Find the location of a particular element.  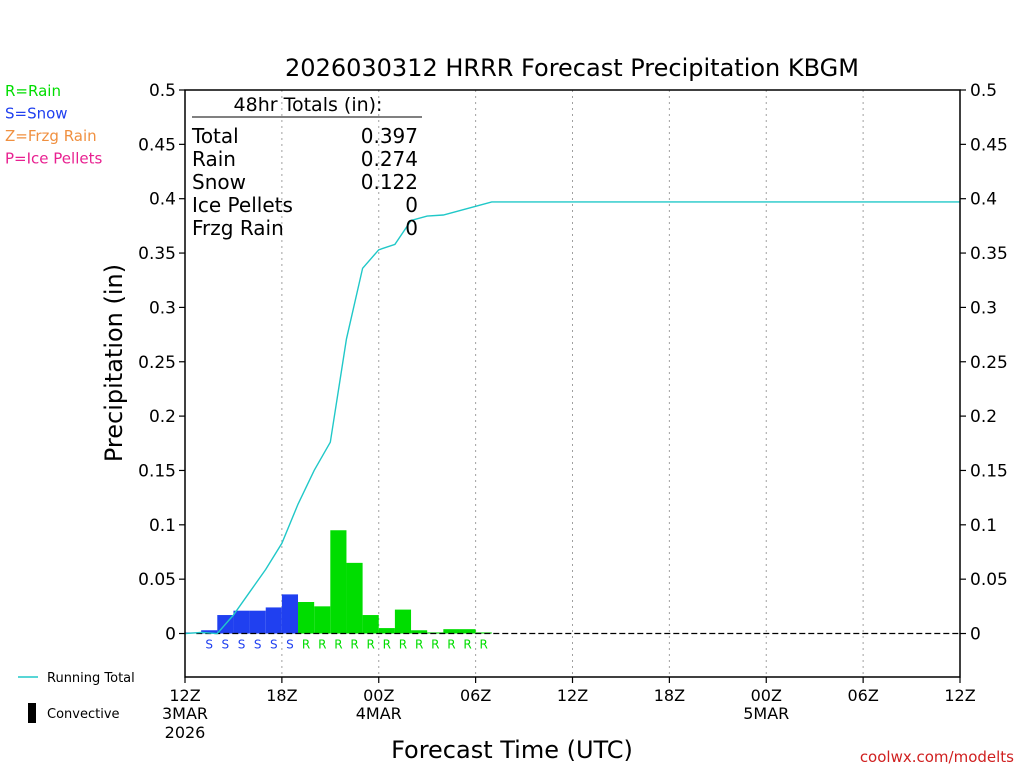

x-tick-date-label: 3MAR is located at coordinates (185, 713).